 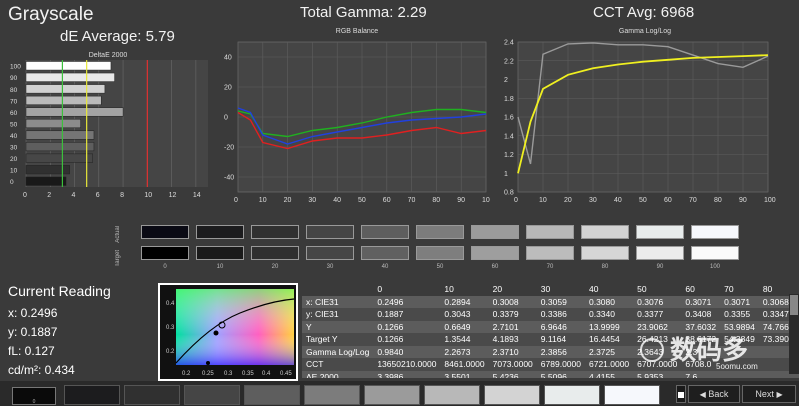 I want to click on strip-patch-selected: 0, so click(x=34, y=396).